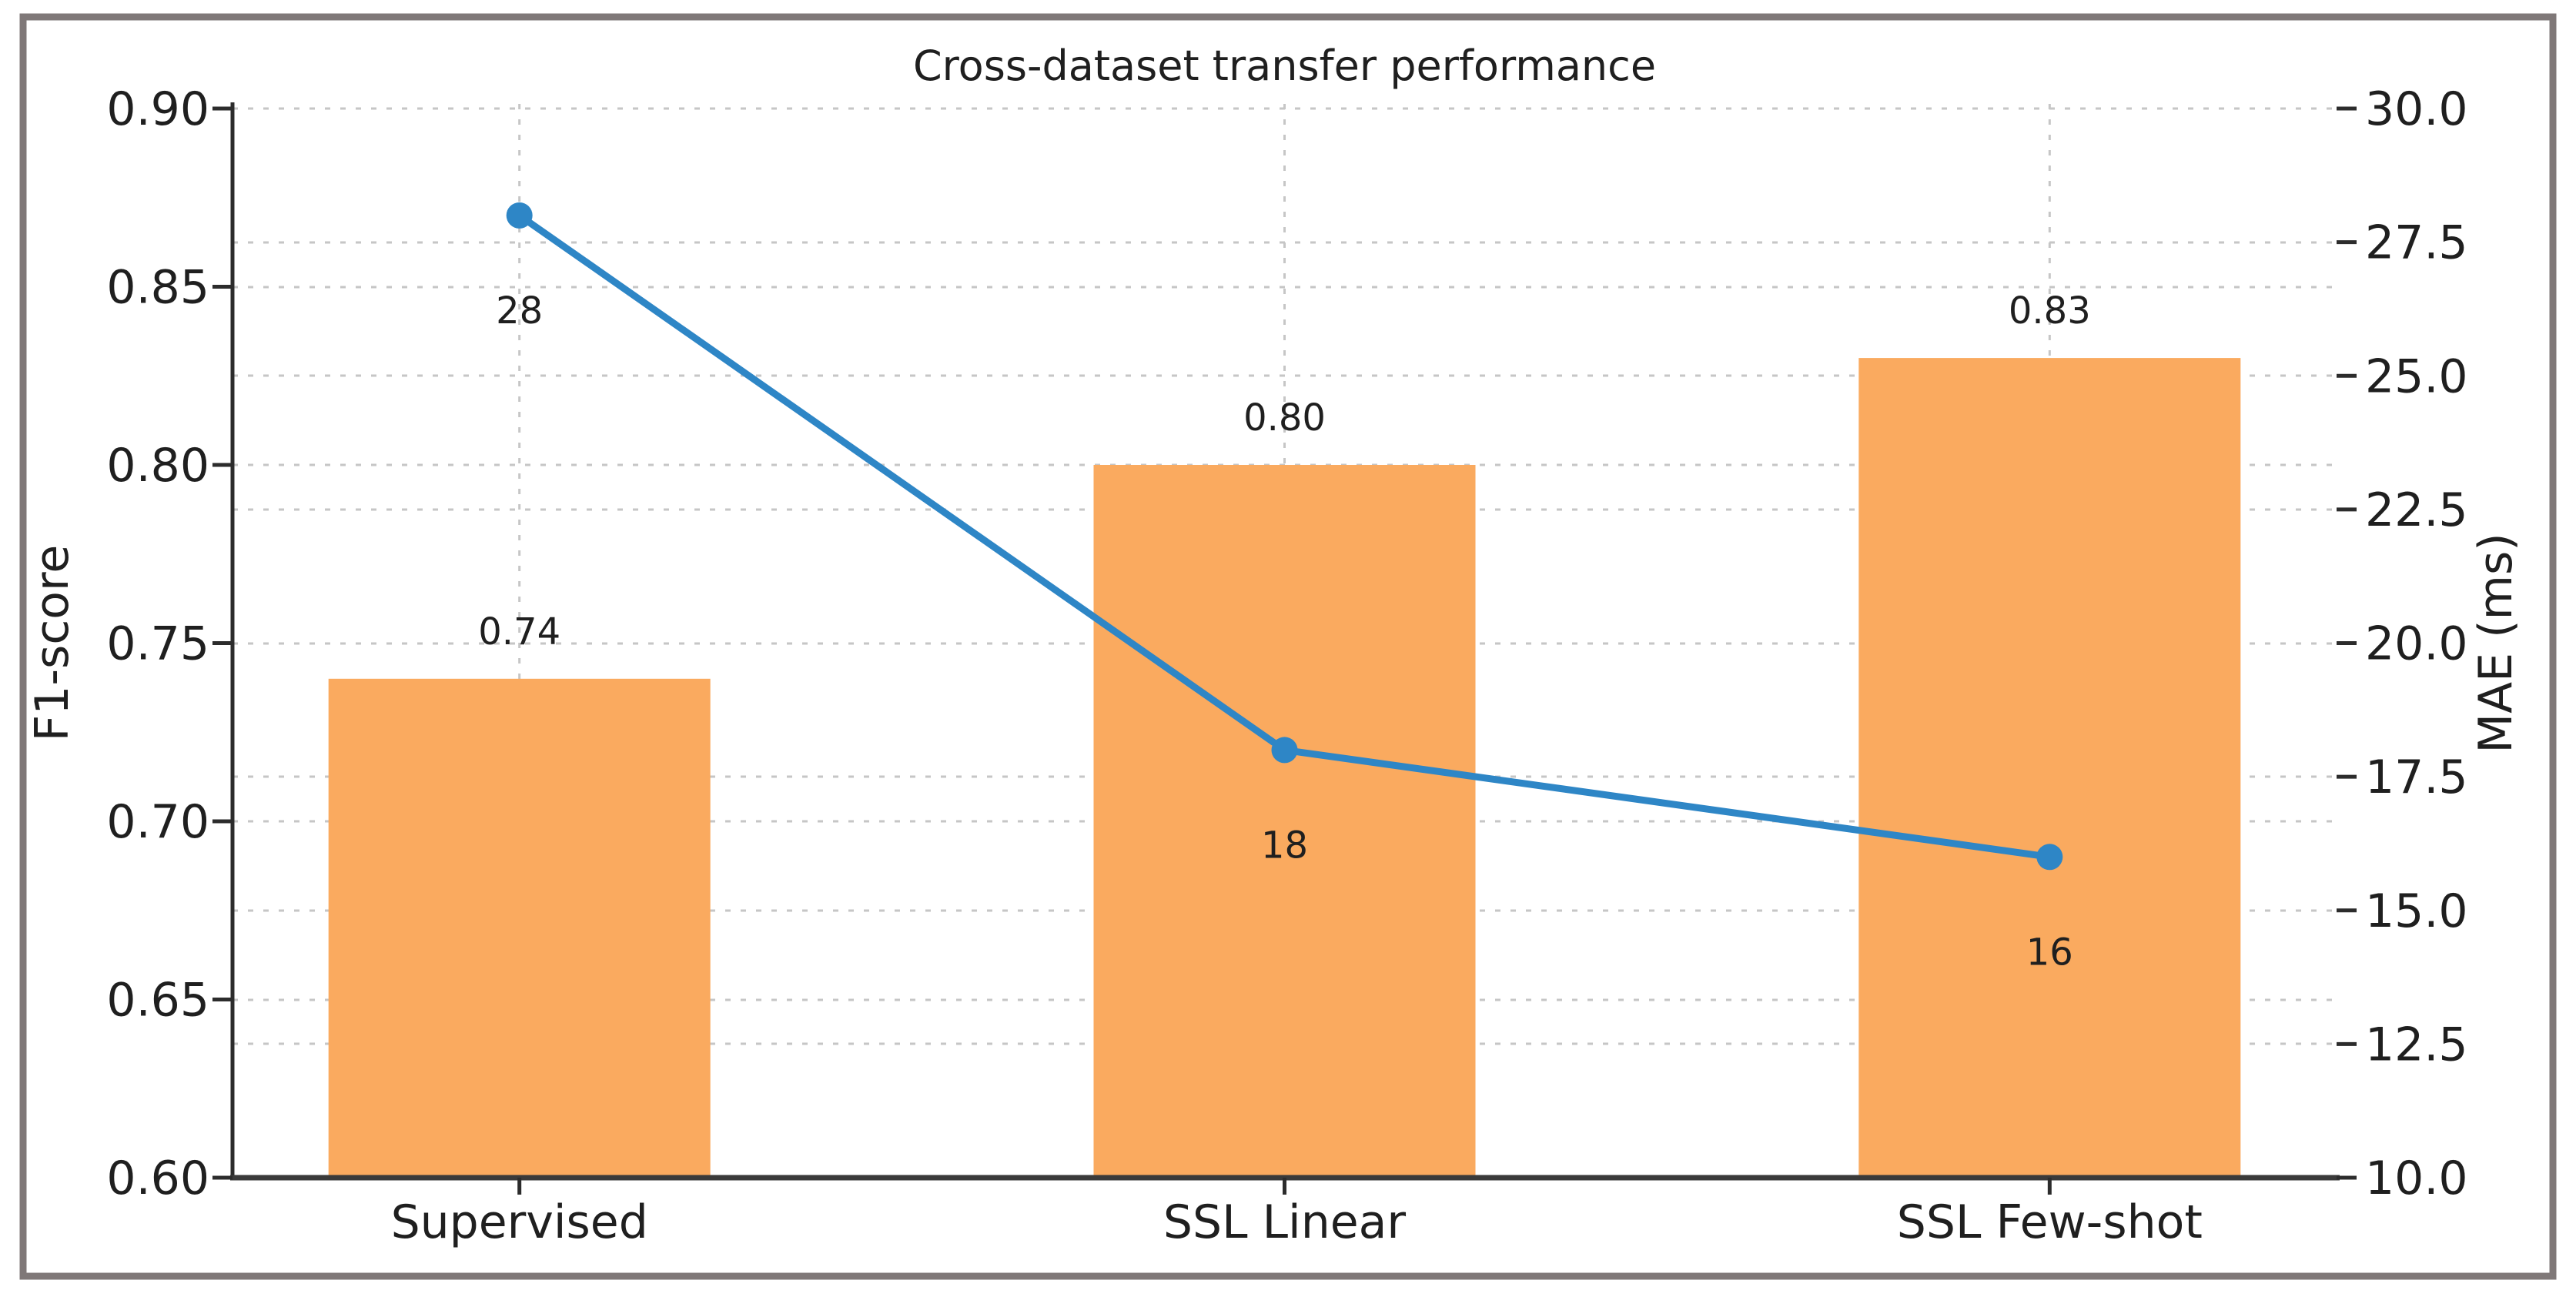  What do you see at coordinates (2050, 952) in the screenshot?
I see `mae-value-label-2: 16` at bounding box center [2050, 952].